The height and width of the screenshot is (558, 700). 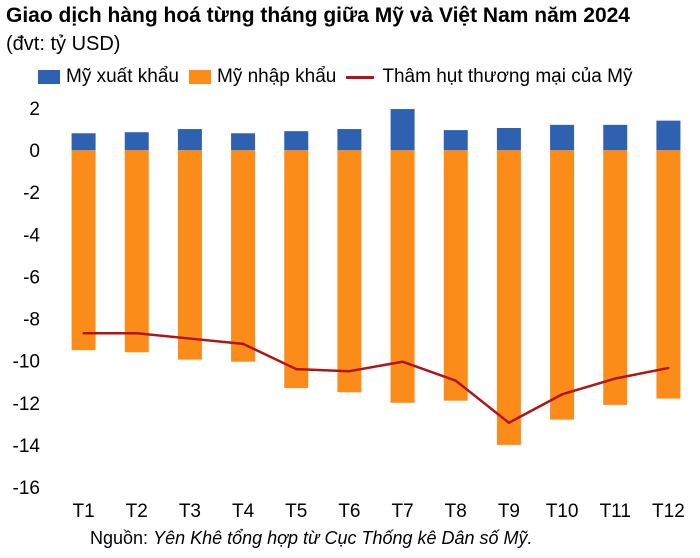 I want to click on x-tick-label: T8, so click(x=456, y=511).